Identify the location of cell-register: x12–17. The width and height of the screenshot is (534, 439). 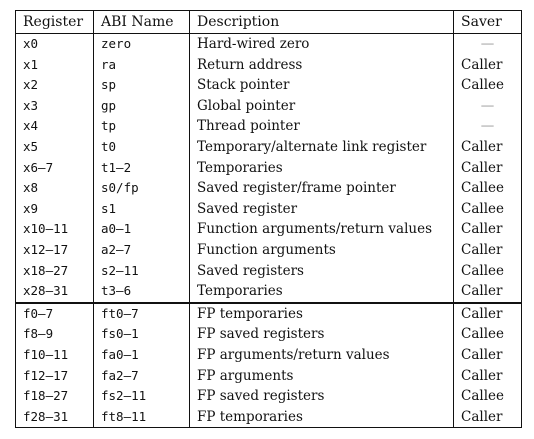
(54, 250).